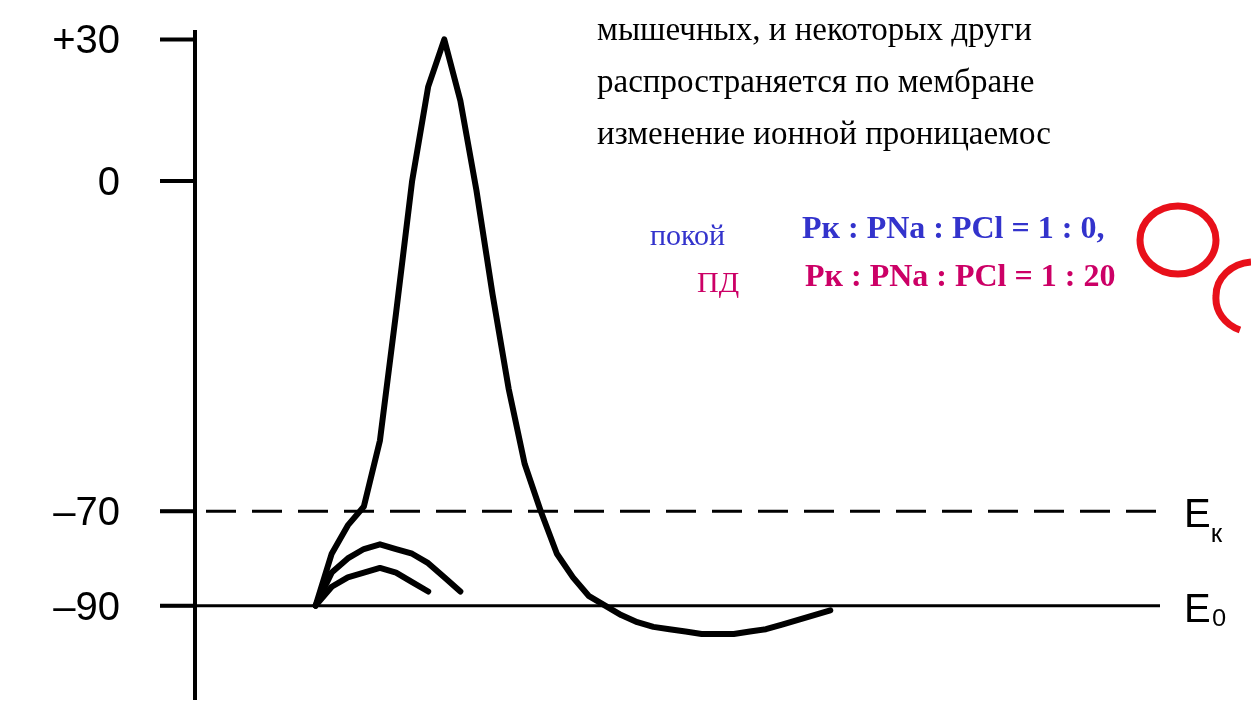 This screenshot has height=702, width=1251. What do you see at coordinates (953, 227) in the screenshot?
I see `annotation: Pк : PNa : PCl = 1 : 0,` at bounding box center [953, 227].